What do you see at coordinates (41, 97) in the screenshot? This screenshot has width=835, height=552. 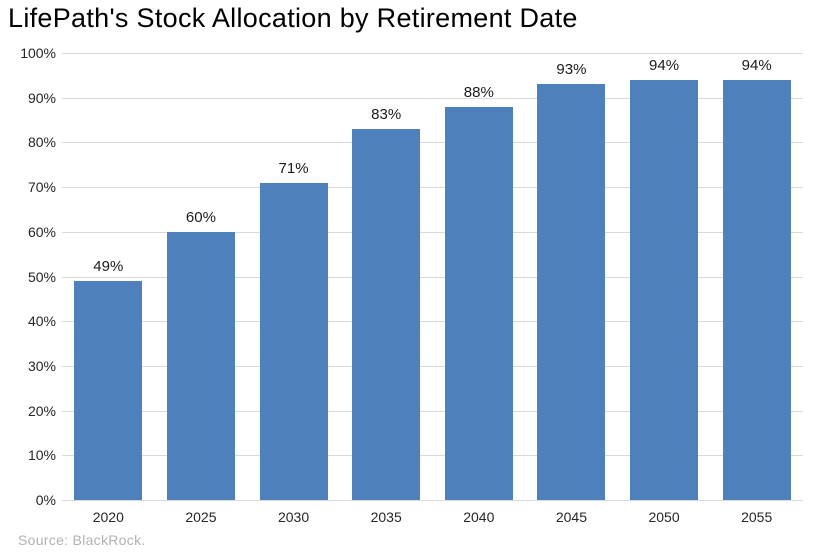 I see `y-axis-tick-label: 90%` at bounding box center [41, 97].